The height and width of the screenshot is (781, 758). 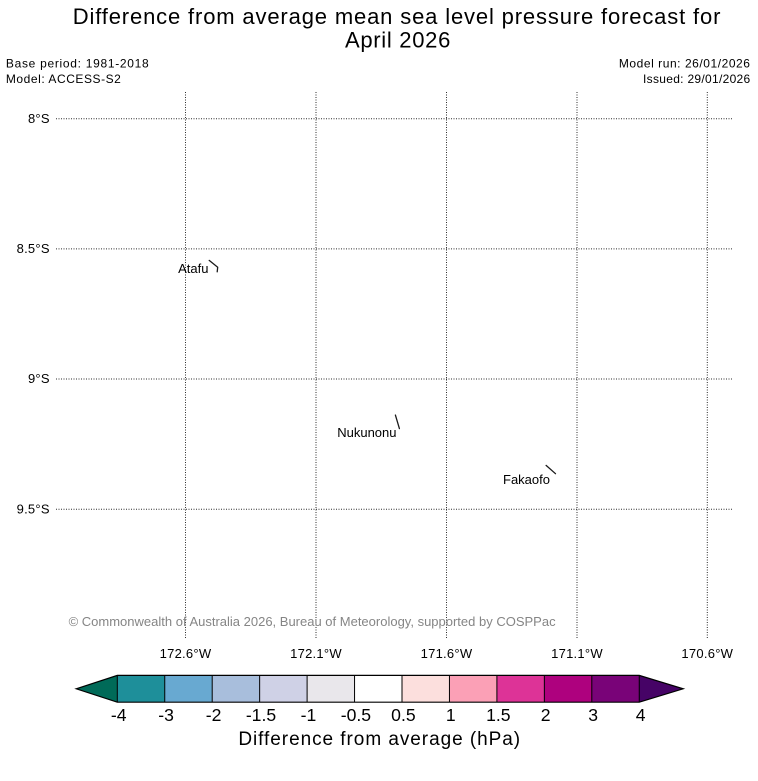 What do you see at coordinates (193, 268) in the screenshot?
I see `svg-text: Atafu` at bounding box center [193, 268].